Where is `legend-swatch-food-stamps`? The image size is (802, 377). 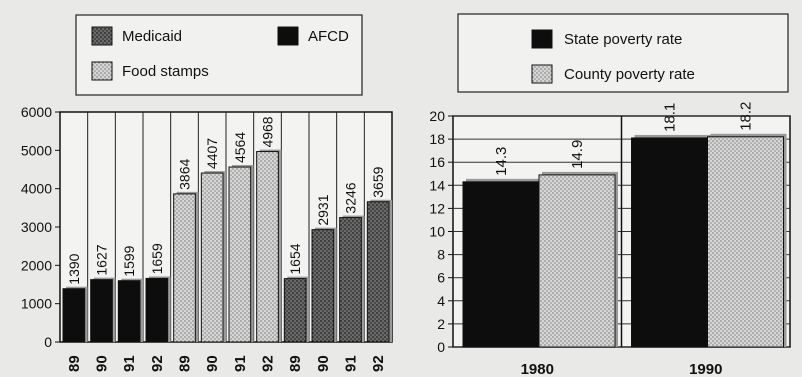 legend-swatch-food-stamps is located at coordinates (102, 71).